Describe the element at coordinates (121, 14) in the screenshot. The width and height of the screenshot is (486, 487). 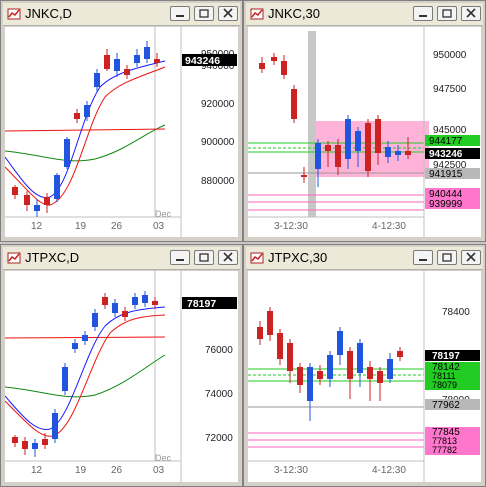
I see `title-bar: JNKC,D` at that location.